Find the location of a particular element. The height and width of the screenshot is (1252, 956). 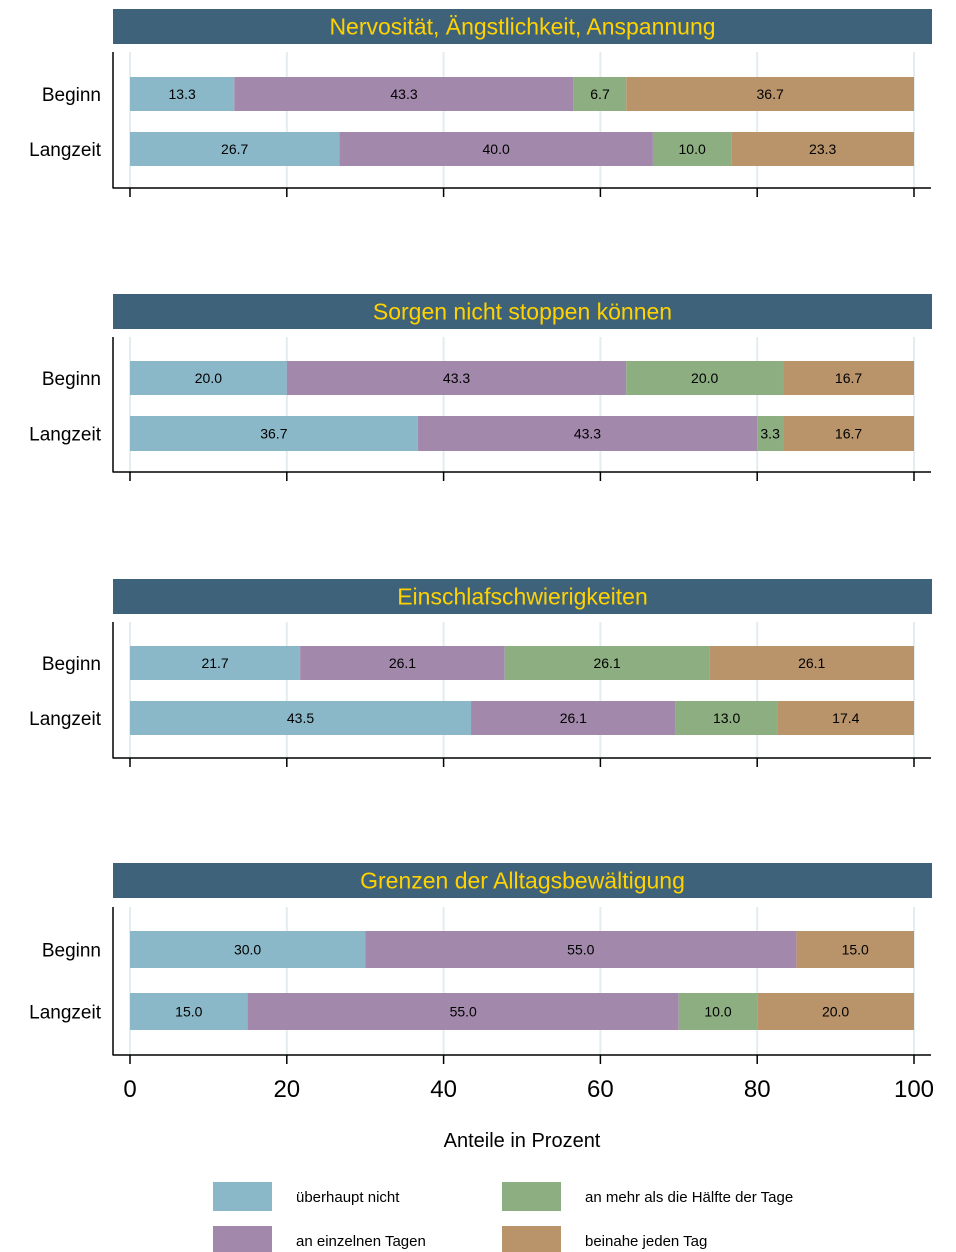

panel-title: Sorgen nicht stoppen können is located at coordinates (522, 312).